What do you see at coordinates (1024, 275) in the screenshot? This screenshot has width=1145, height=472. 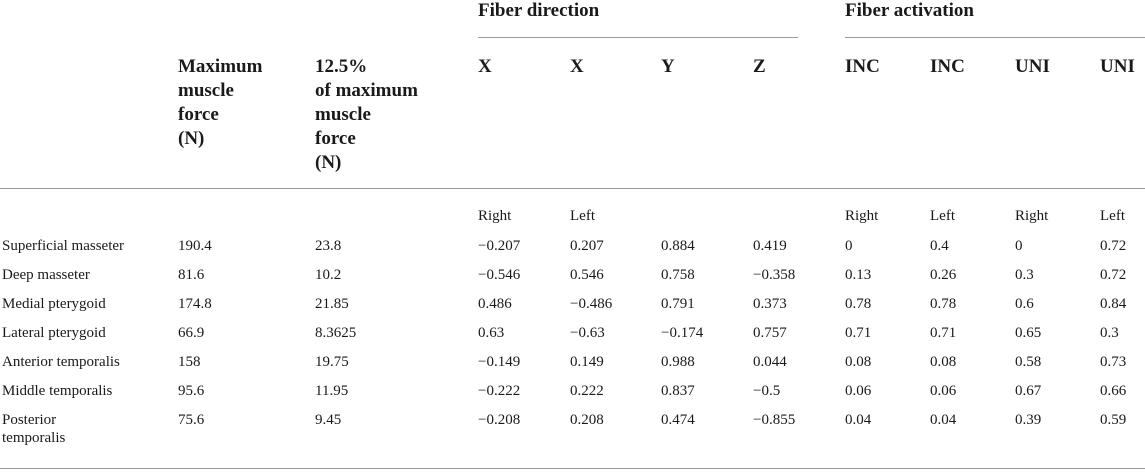 I see `cell-uni-right: 0.3` at bounding box center [1024, 275].